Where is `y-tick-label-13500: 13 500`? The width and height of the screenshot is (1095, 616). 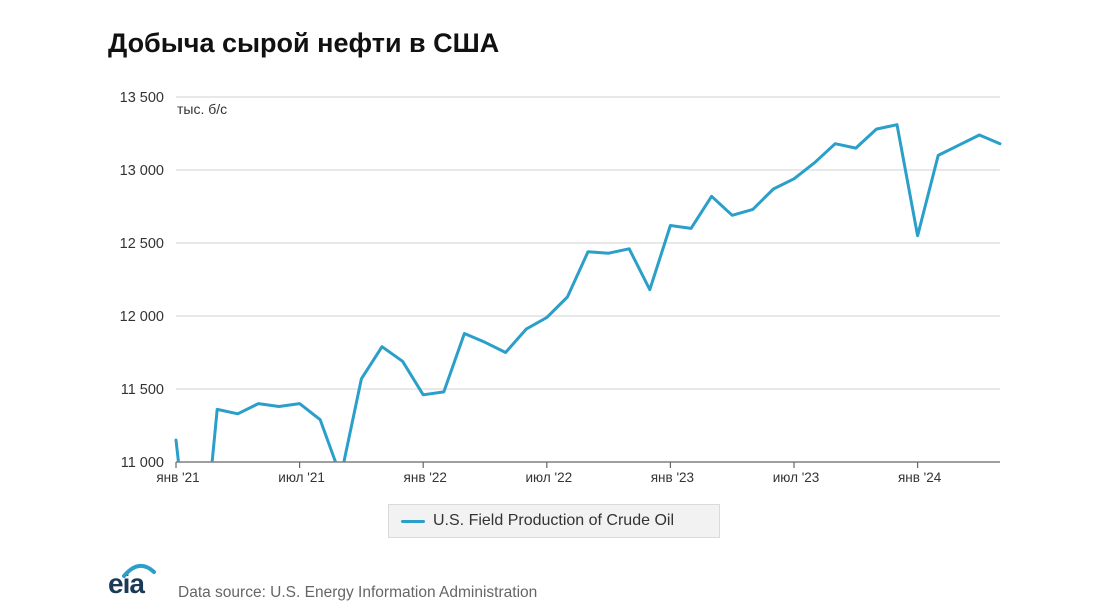
y-tick-label-13500: 13 500 is located at coordinates (142, 98).